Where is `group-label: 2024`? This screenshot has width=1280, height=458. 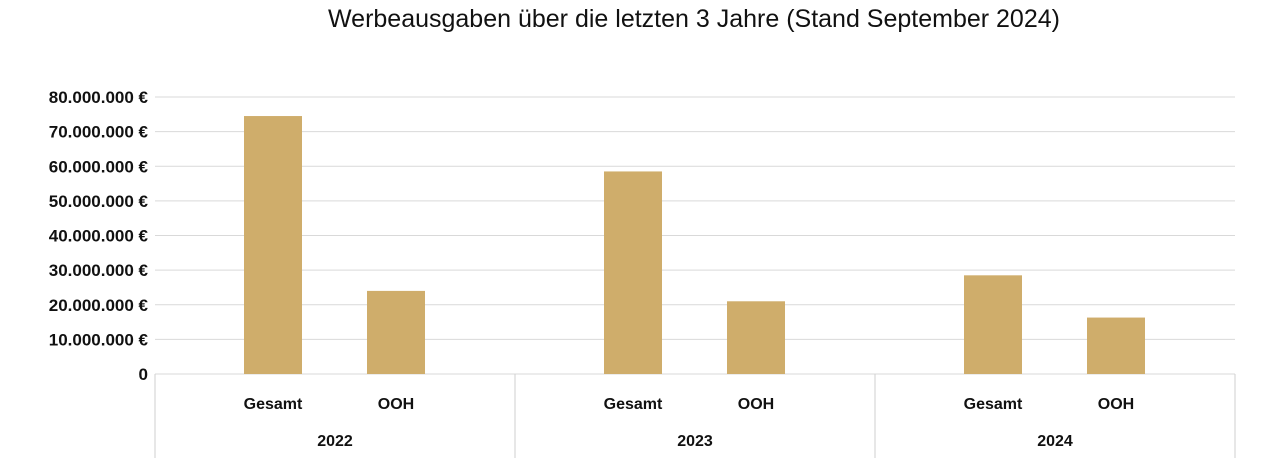 group-label: 2024 is located at coordinates (1055, 441).